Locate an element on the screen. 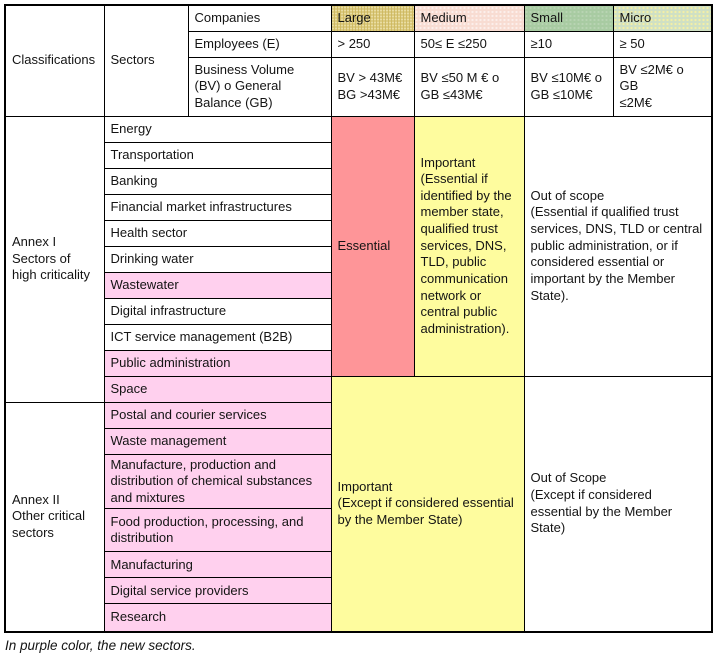 The image size is (716, 658). sector-cell-space: Space is located at coordinates (217, 389).